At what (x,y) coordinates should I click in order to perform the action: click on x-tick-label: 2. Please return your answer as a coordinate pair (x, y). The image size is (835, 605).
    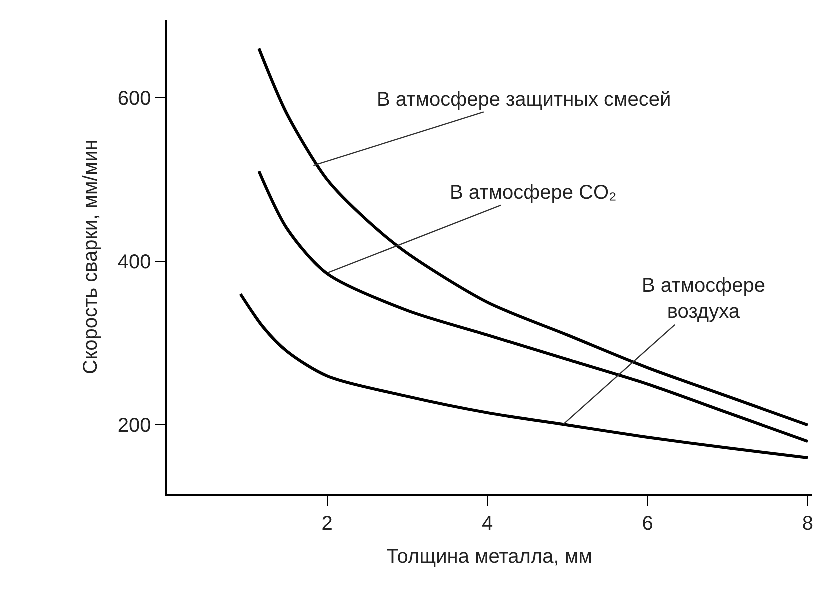
    Looking at the image, I should click on (327, 523).